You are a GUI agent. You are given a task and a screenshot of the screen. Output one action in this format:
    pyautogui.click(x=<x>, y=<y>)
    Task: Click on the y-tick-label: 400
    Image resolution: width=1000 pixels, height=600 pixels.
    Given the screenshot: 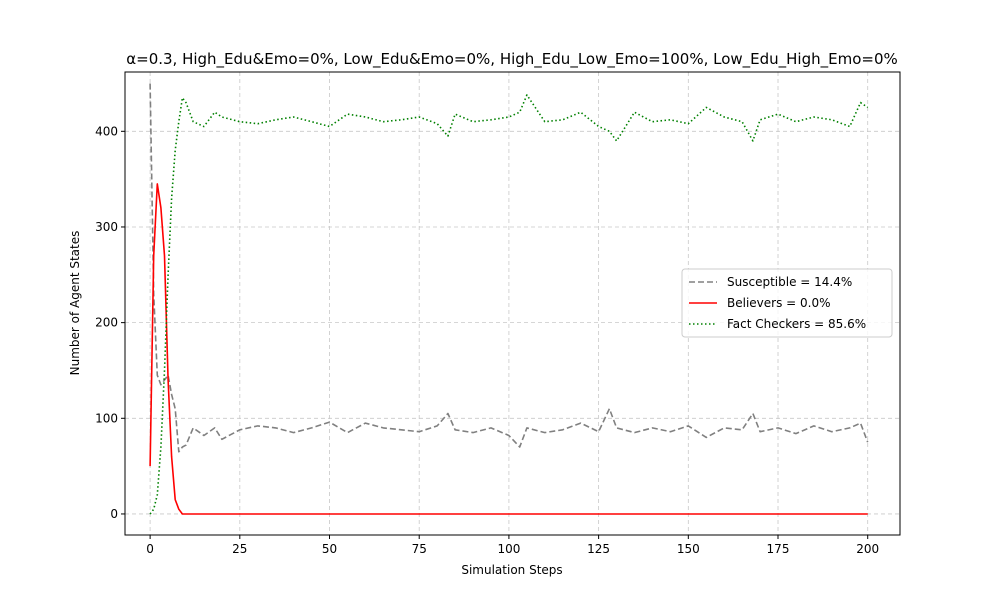 What is the action you would take?
    pyautogui.click(x=106, y=131)
    